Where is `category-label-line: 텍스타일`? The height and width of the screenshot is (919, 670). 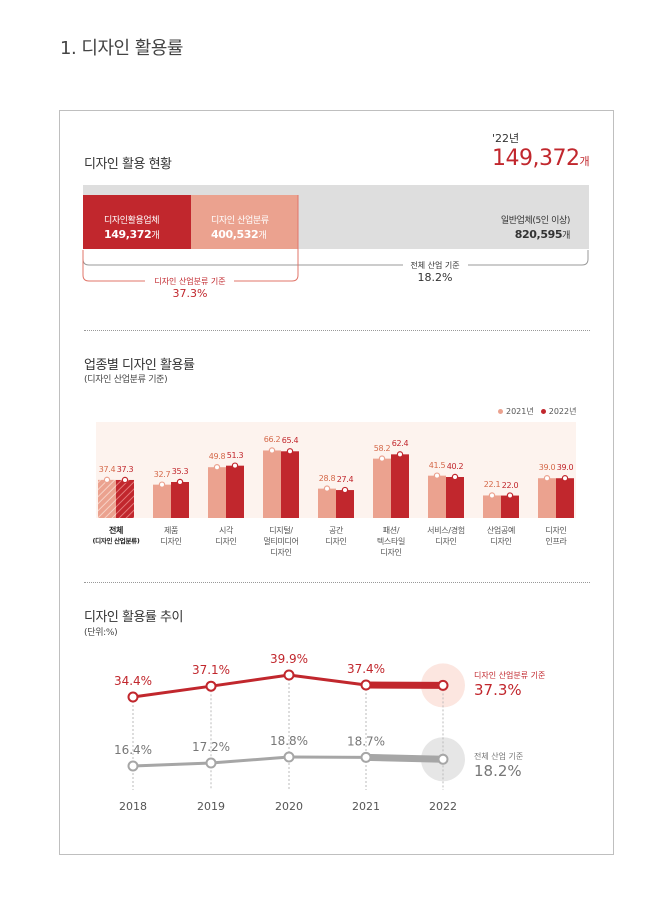
category-label-line: 텍스타일 is located at coordinates (391, 541).